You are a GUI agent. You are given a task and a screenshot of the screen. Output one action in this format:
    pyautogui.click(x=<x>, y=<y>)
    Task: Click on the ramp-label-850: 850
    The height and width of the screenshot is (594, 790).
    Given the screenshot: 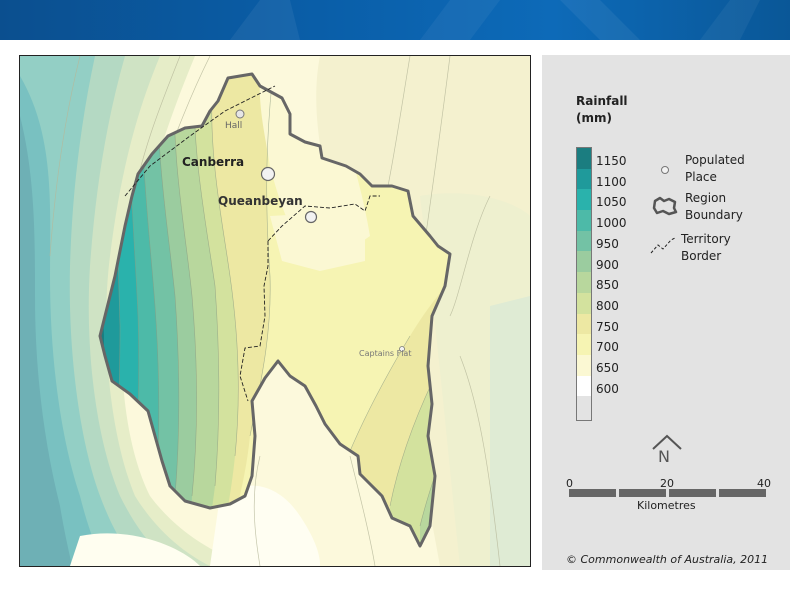 What is the action you would take?
    pyautogui.click(x=607, y=285)
    